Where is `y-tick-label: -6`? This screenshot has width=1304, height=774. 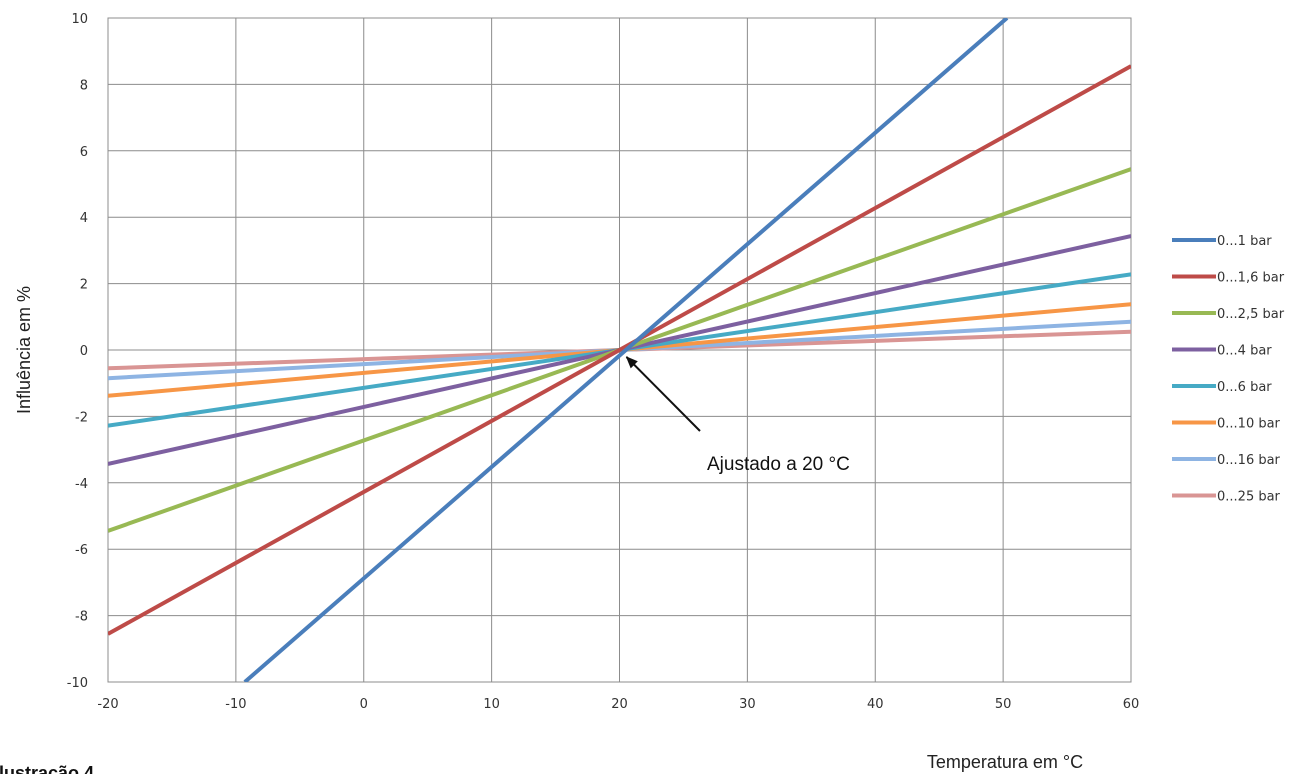 y-tick-label: -6 is located at coordinates (81, 550).